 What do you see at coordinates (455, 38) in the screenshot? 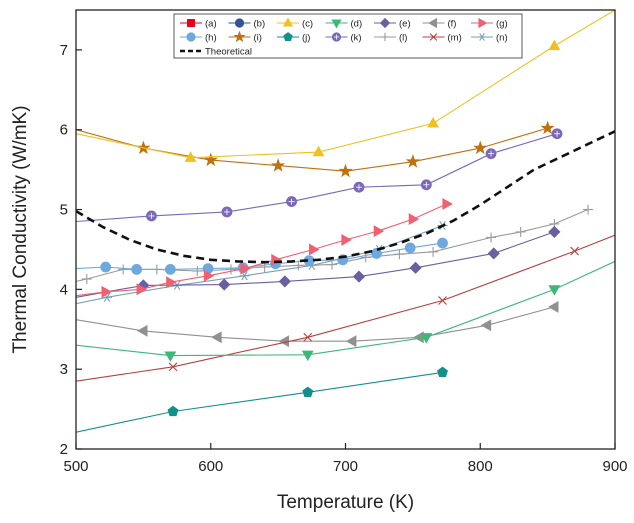
I see `legend-label: (m)` at bounding box center [455, 38].